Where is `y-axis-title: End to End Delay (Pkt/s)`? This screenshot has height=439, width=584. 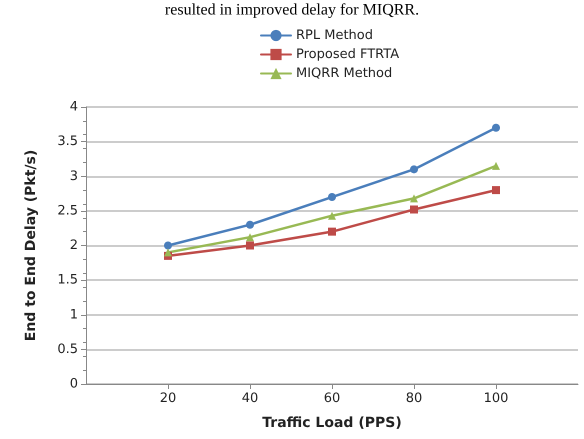
y-axis-title: End to End Delay (Pkt/s) is located at coordinates (31, 246).